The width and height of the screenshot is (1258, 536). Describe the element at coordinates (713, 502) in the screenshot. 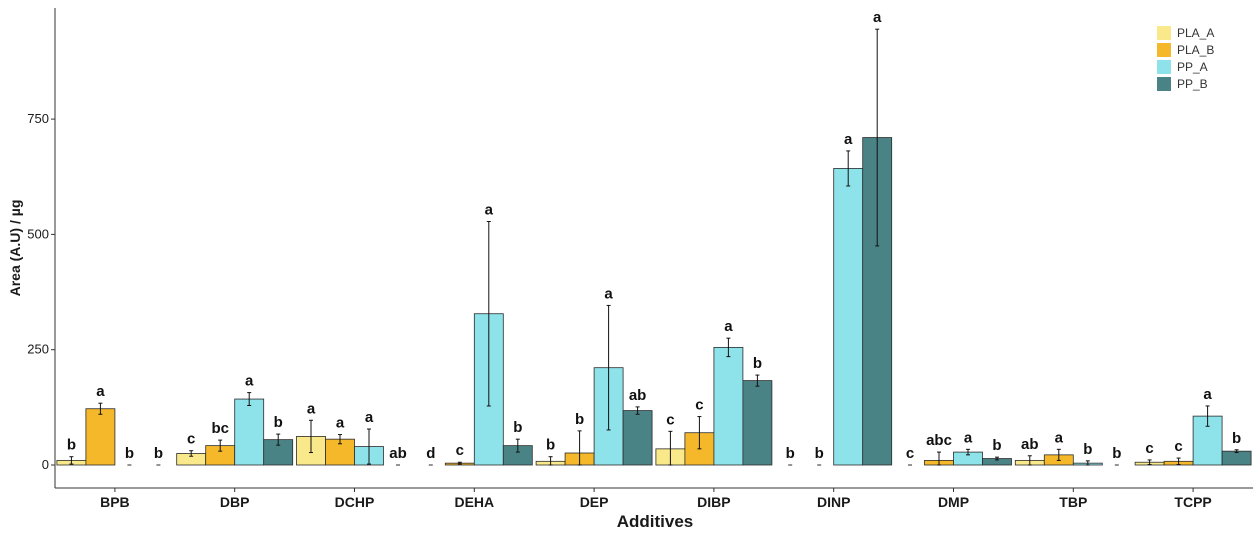

I see `x-tick-label-dibp: DIBP` at that location.